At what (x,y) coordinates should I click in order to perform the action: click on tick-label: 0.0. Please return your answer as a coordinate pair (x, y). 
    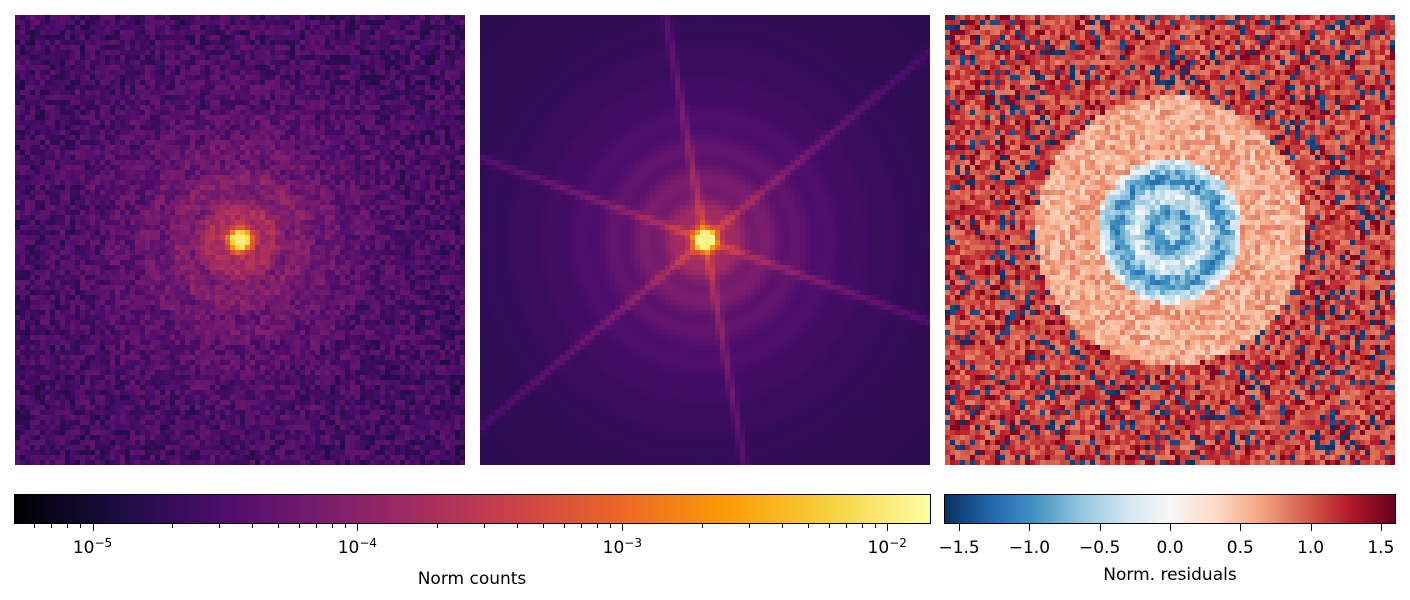
    Looking at the image, I should click on (1169, 548).